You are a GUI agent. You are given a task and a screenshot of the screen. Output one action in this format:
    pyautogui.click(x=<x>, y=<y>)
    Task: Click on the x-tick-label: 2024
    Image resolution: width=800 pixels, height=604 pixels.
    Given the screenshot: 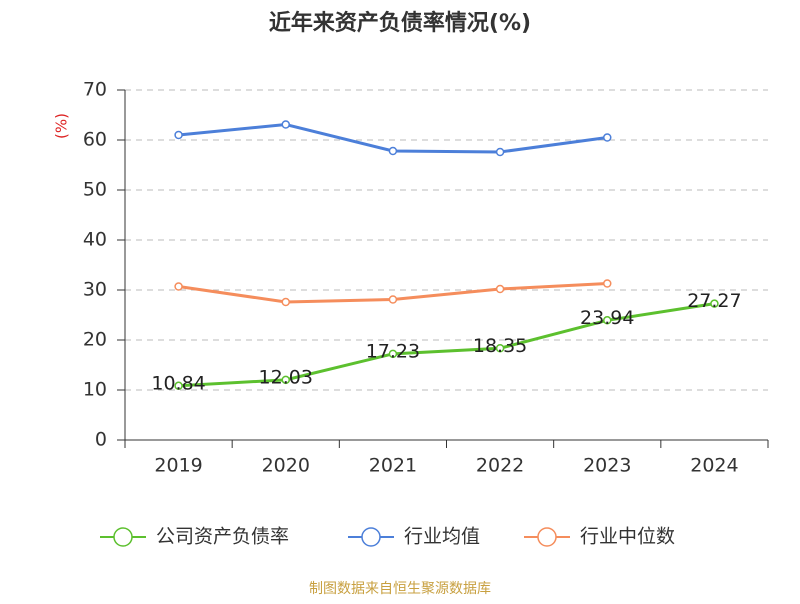 What is the action you would take?
    pyautogui.click(x=714, y=466)
    